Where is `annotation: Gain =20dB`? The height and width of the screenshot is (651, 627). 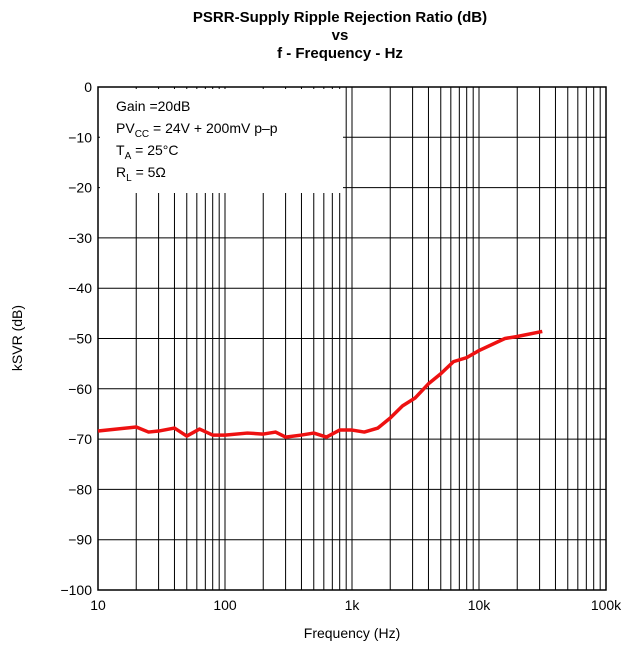
annotation: Gain =20dB is located at coordinates (153, 106).